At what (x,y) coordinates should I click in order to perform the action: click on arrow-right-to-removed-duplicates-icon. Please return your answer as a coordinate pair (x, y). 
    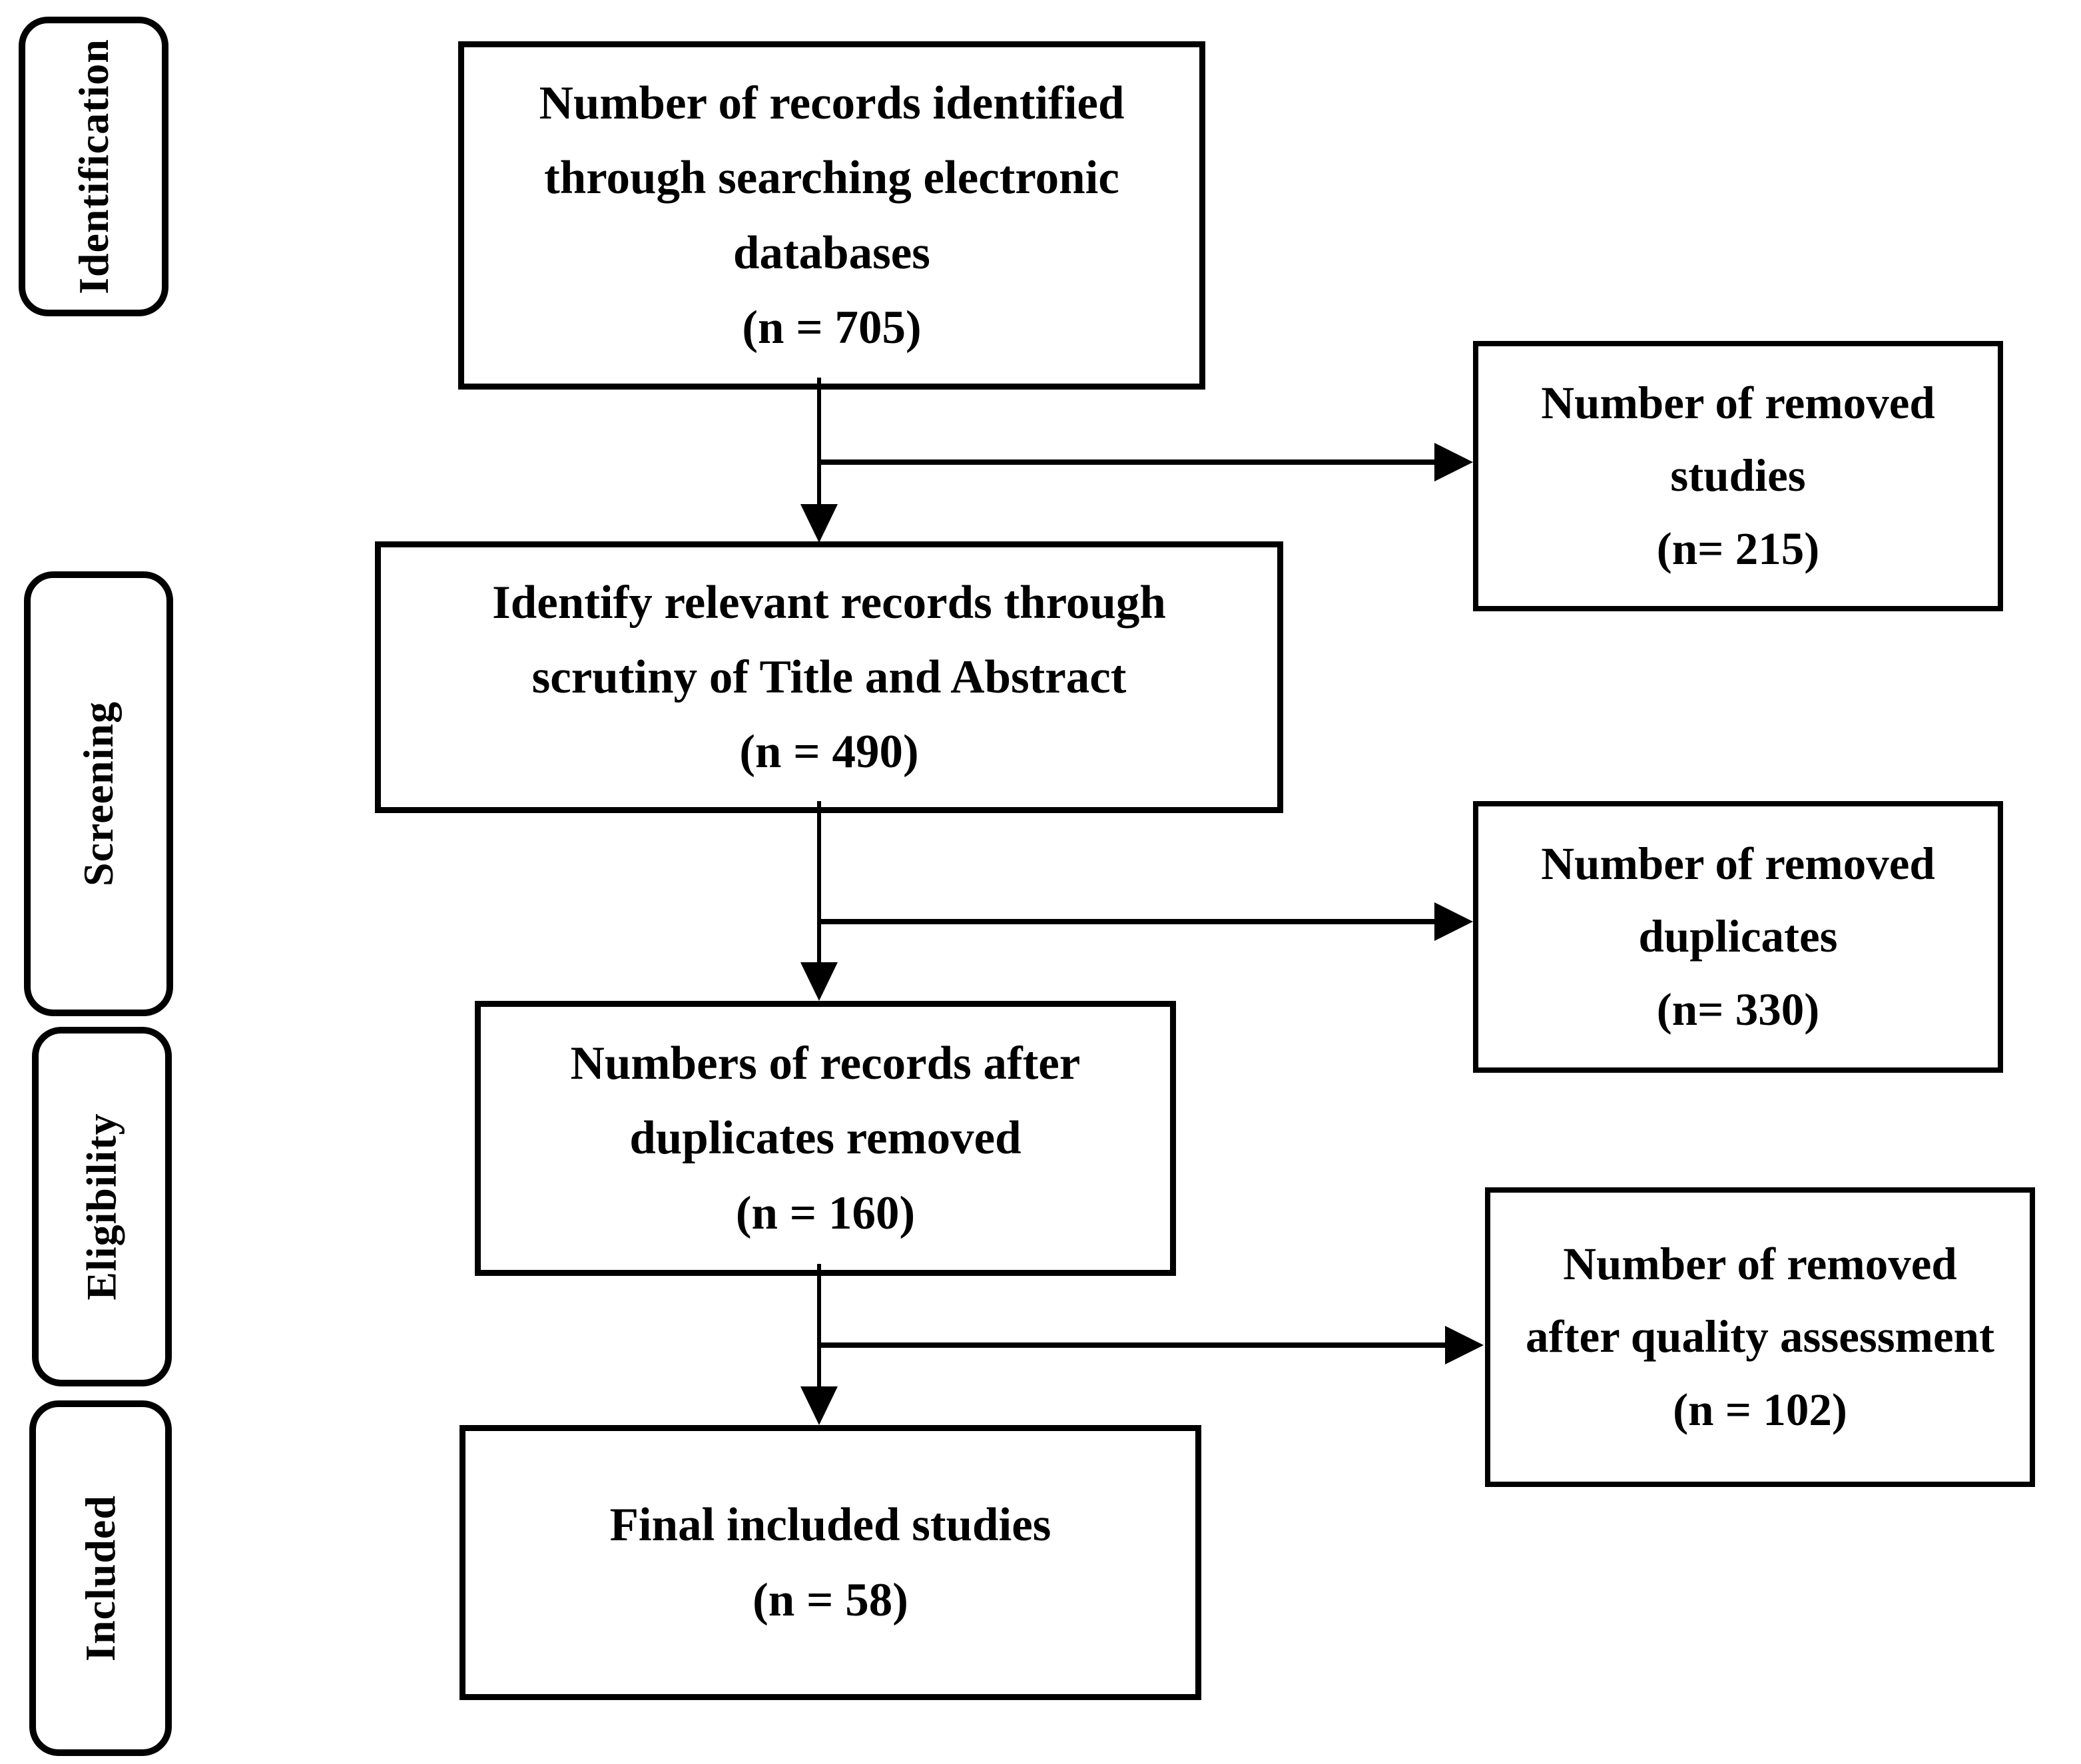
    Looking at the image, I should click on (1453, 922).